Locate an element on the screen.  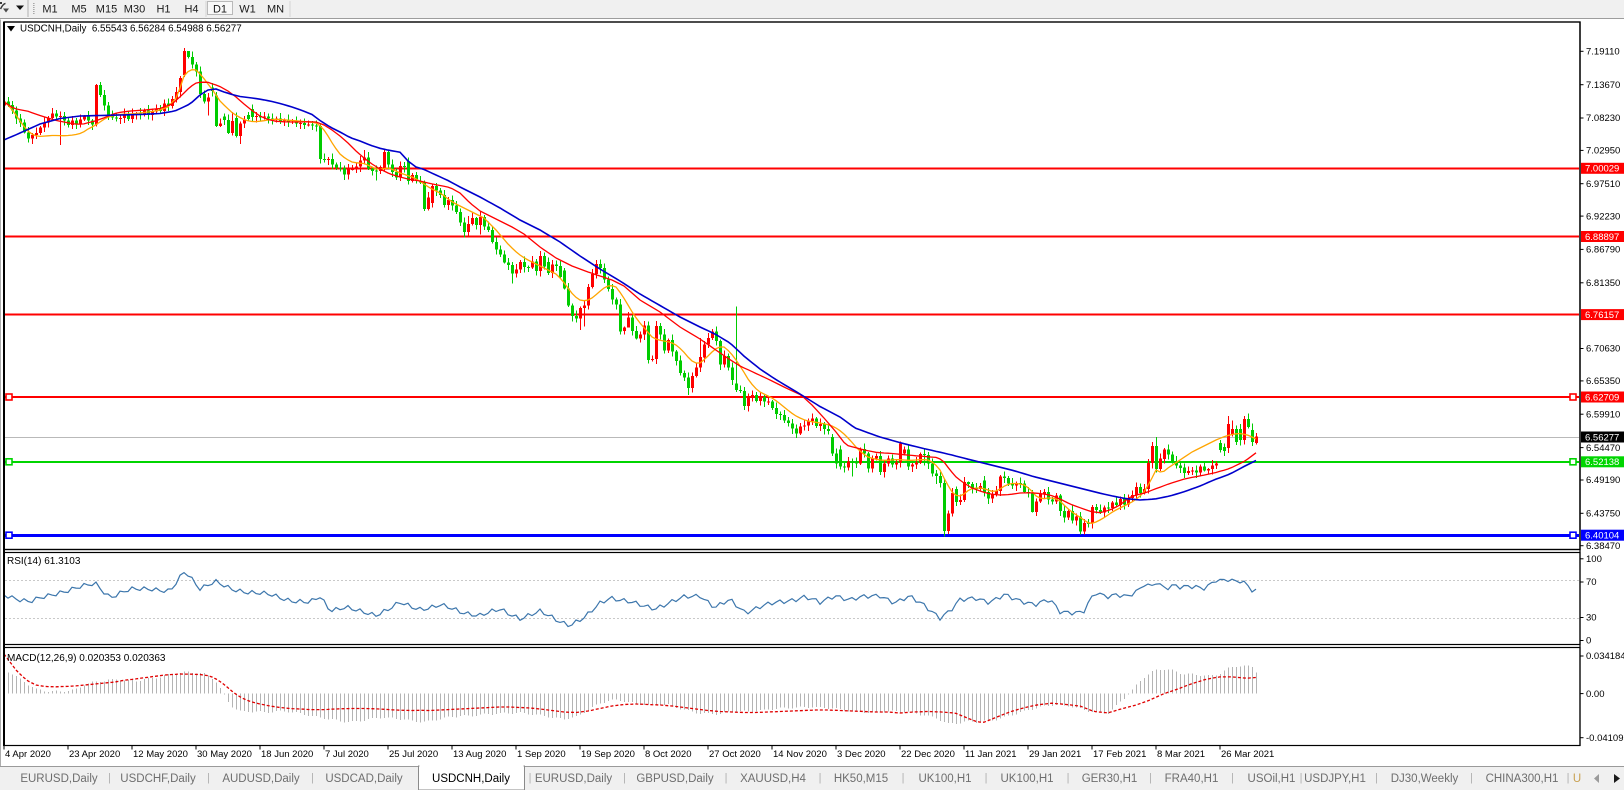
svg-text: 12 May 2020 is located at coordinates (160, 754).